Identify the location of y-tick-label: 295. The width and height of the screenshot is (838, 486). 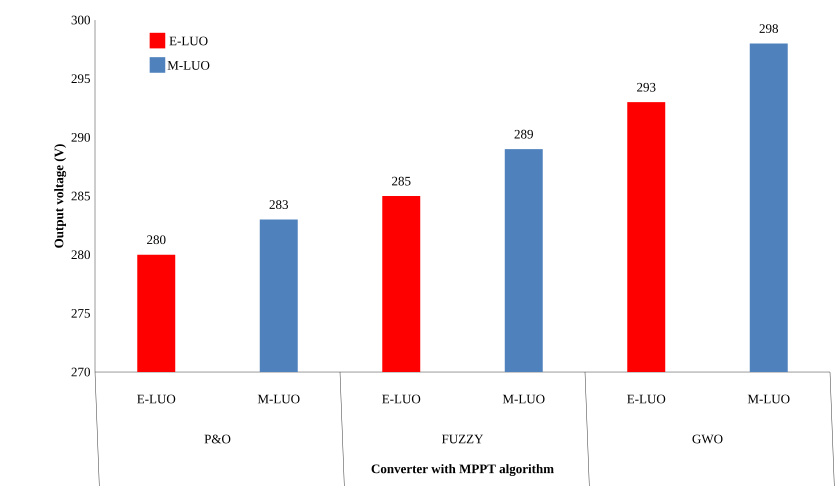
(81, 79).